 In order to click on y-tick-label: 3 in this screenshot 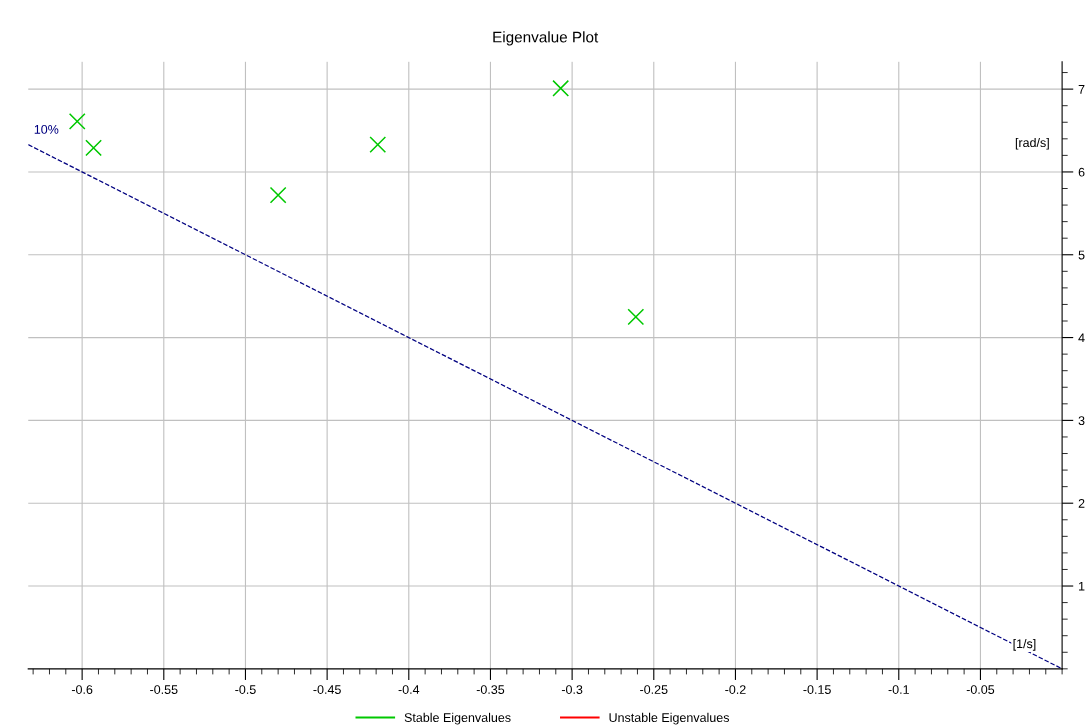, I will do `click(1081, 421)`.